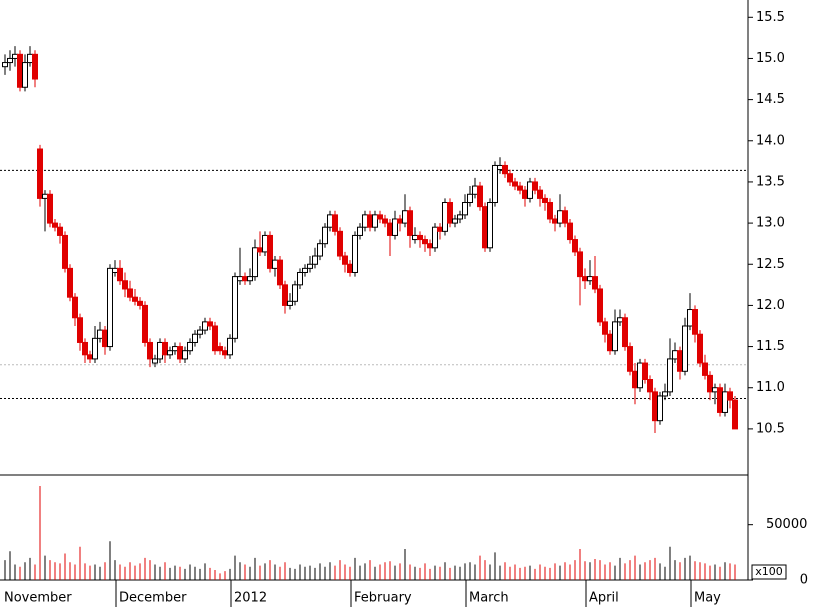  I want to click on x-tick-label: February, so click(383, 598).